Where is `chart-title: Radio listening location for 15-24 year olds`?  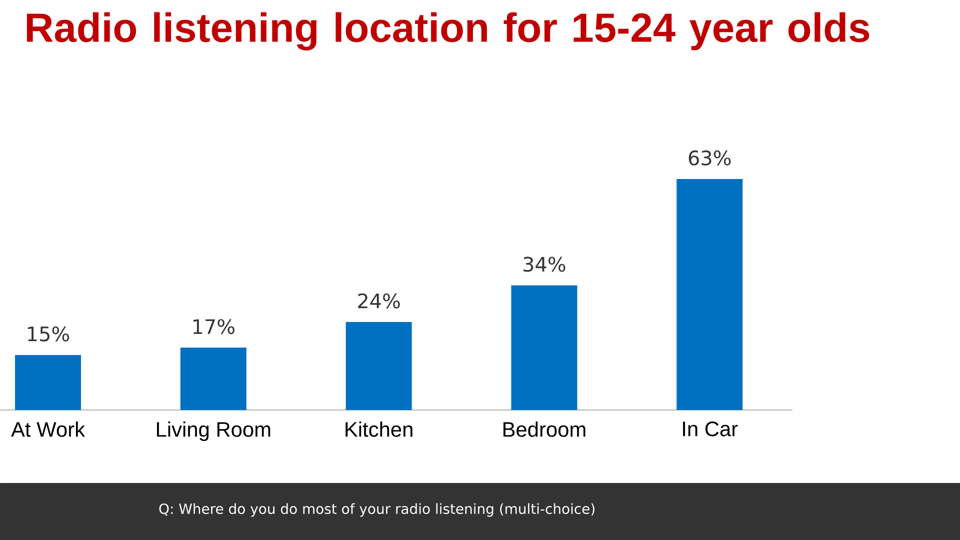 chart-title: Radio listening location for 15-24 year olds is located at coordinates (448, 31).